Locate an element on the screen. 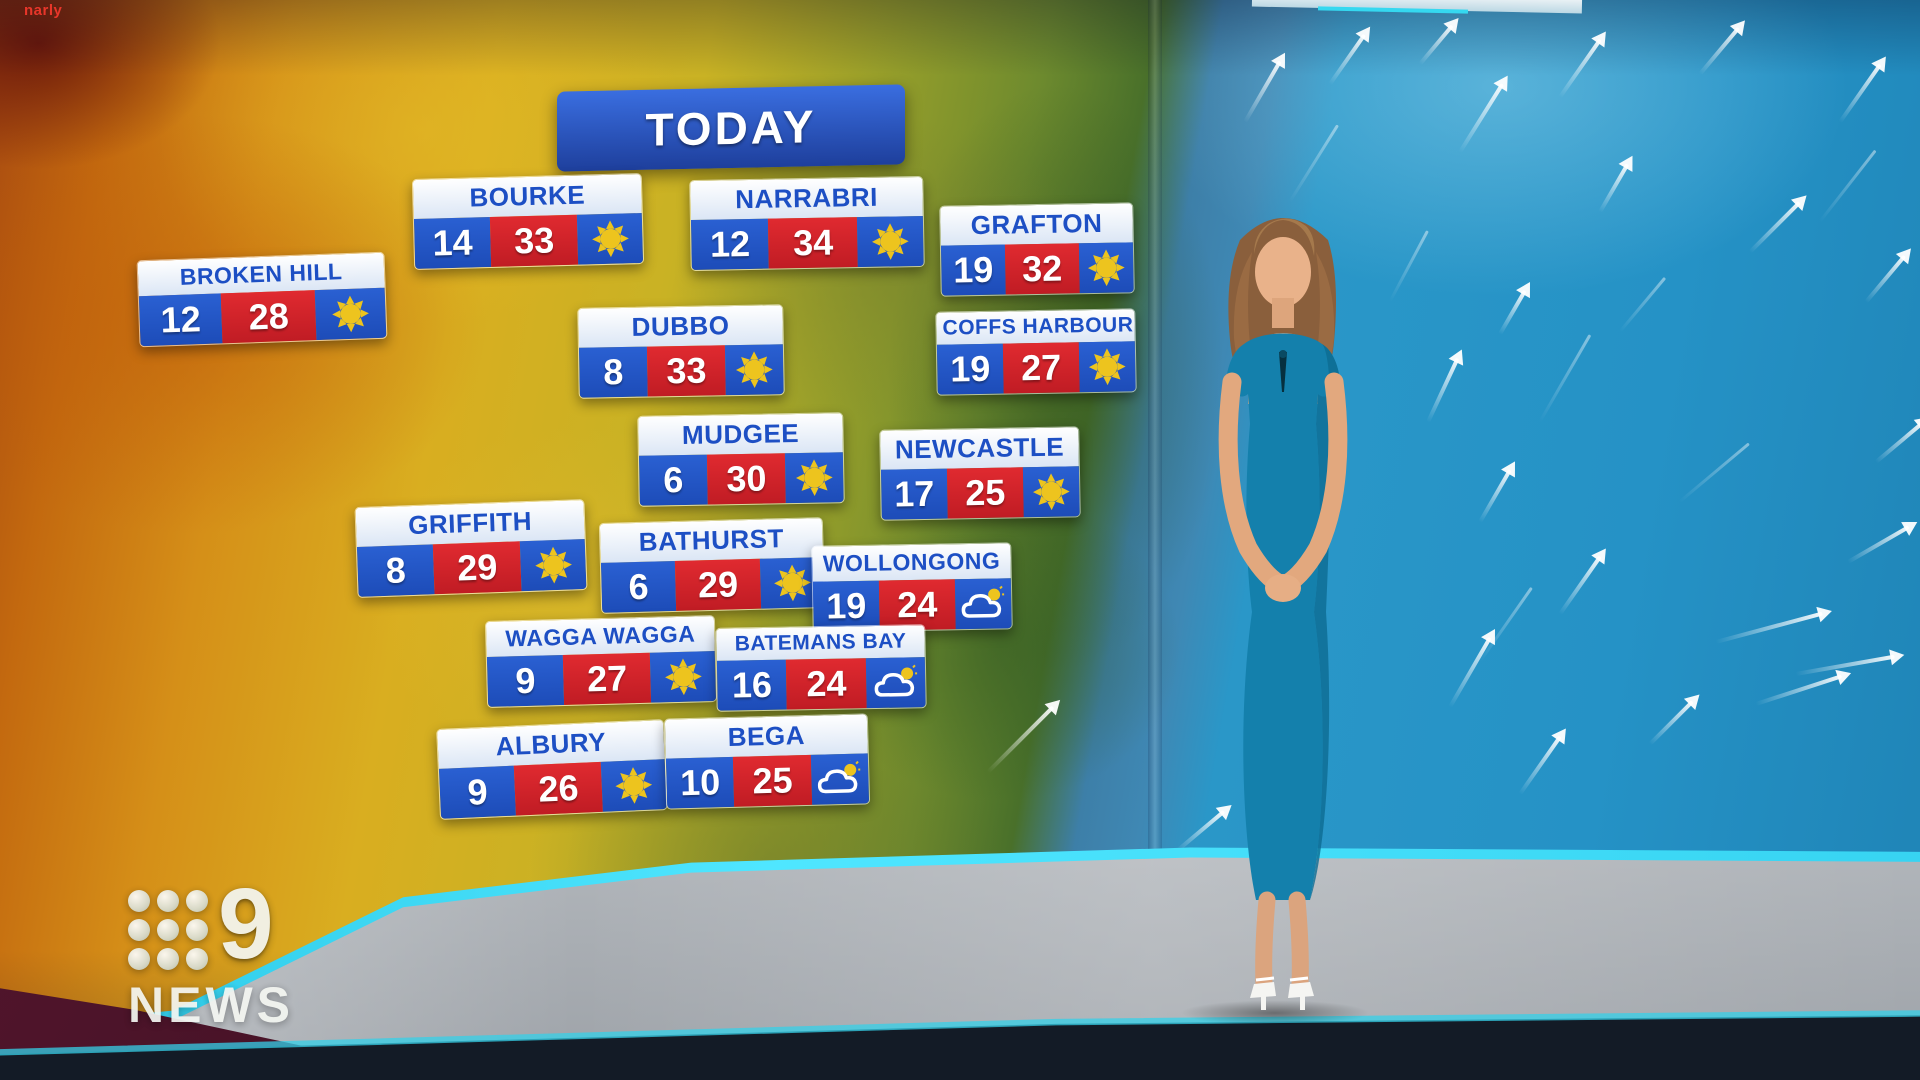 Image resolution: width=1920 pixels, height=1080 pixels. today-banner: TODAY is located at coordinates (731, 128).